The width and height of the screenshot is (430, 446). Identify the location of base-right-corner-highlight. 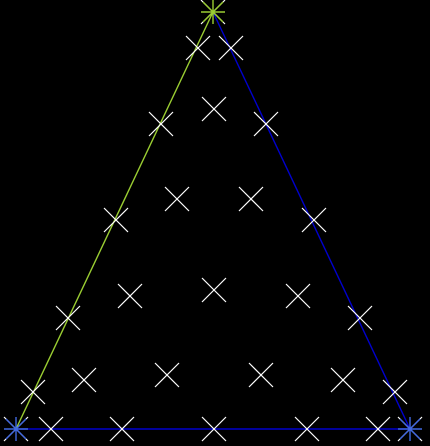
(410, 429).